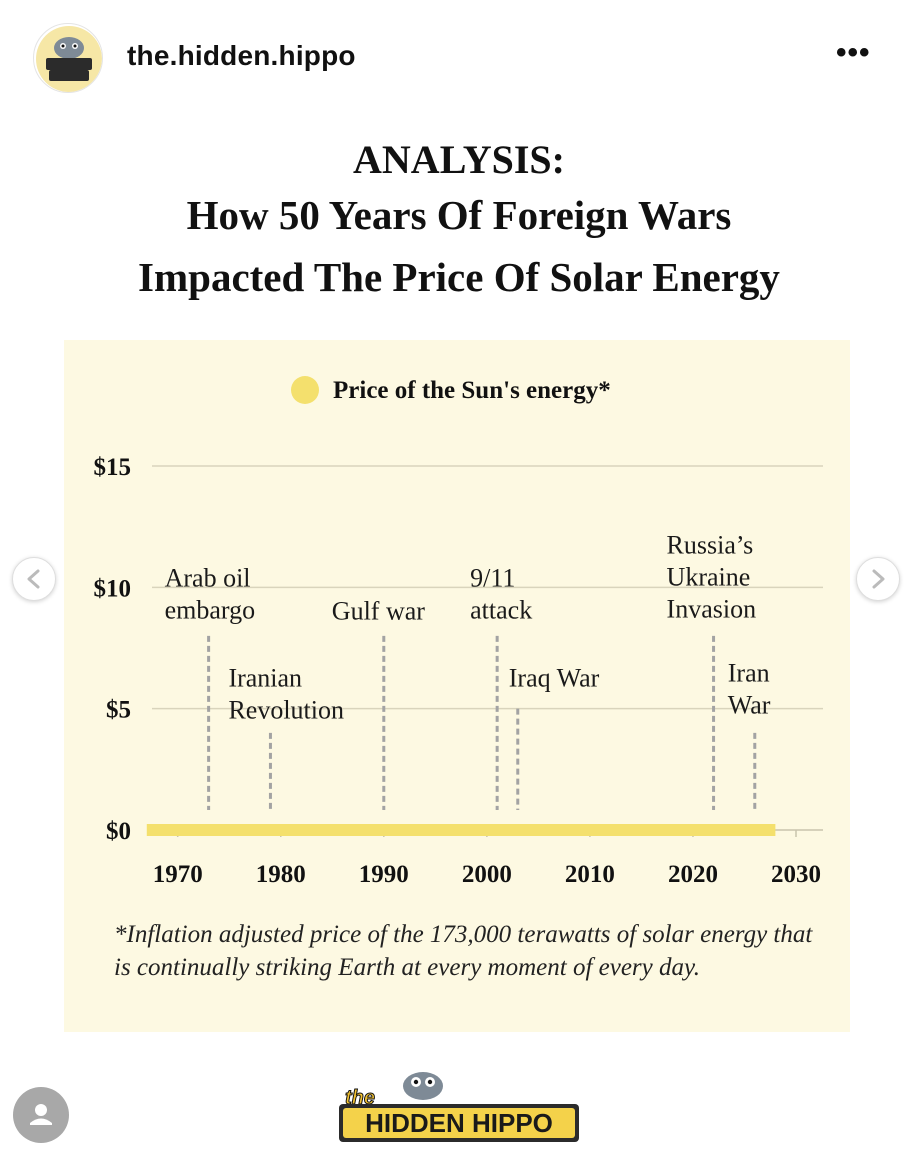 This screenshot has height=1166, width=918. Describe the element at coordinates (459, 277) in the screenshot. I see `headline-line-3: Impacted The Price Of Solar Energy` at that location.